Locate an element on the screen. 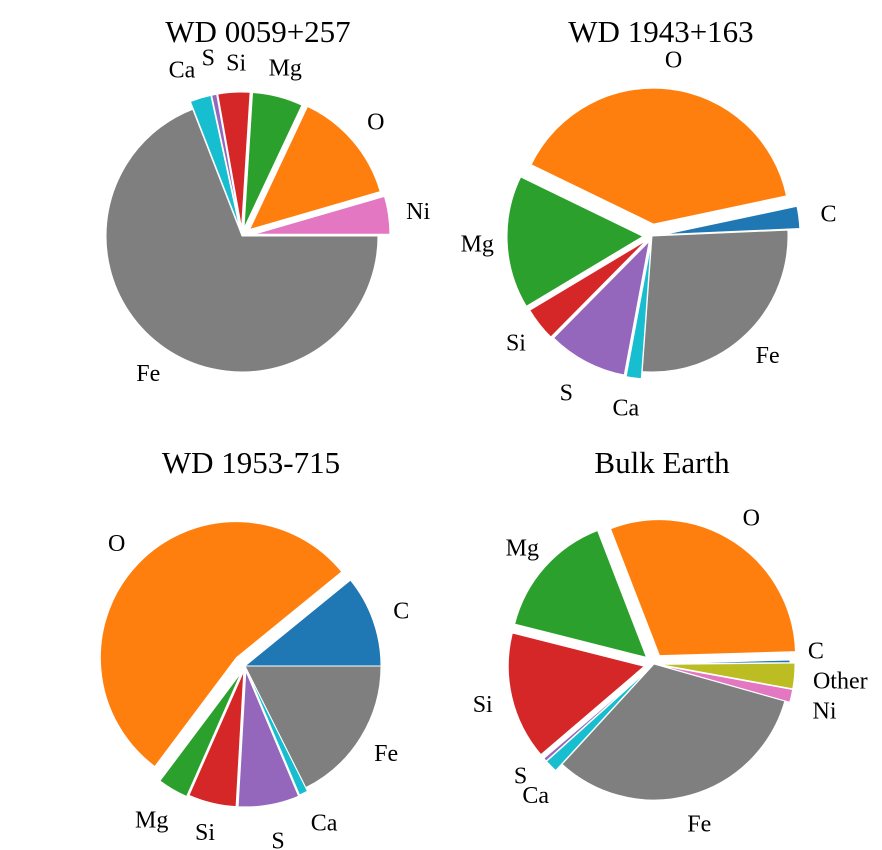  pie-slice-other is located at coordinates (727, 676).